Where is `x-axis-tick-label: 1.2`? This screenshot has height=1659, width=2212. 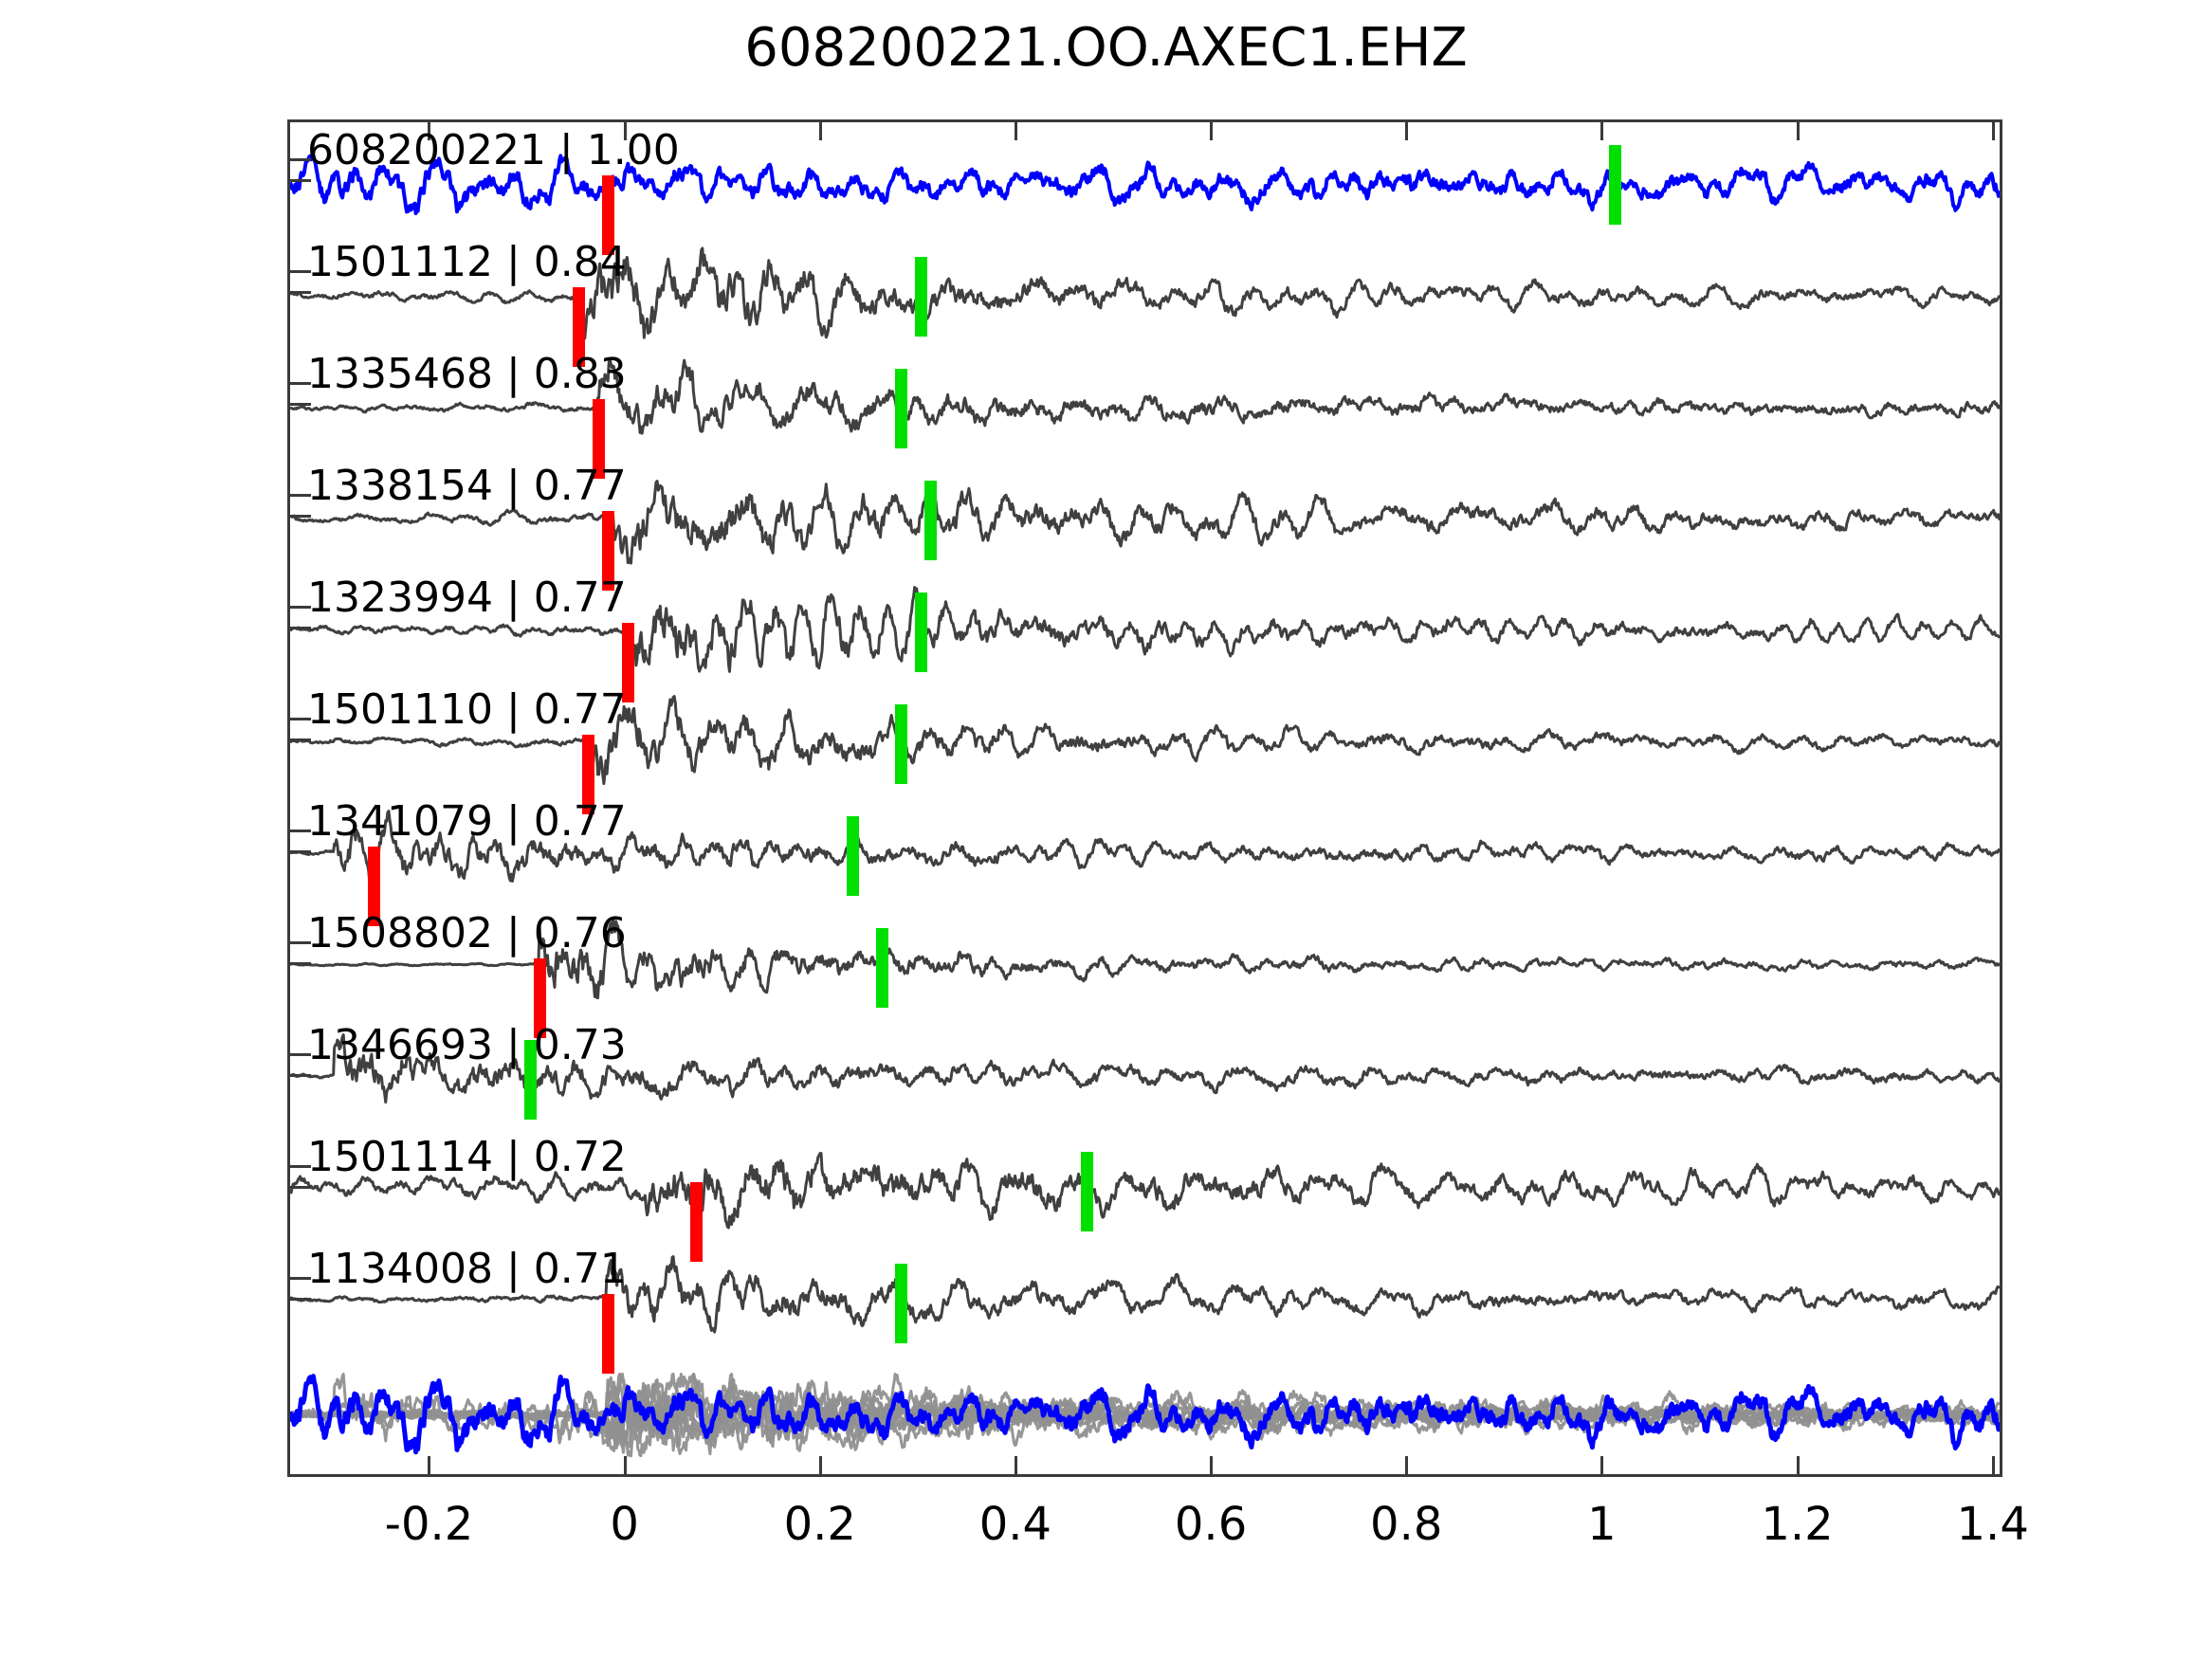 x-axis-tick-label: 1.2 is located at coordinates (1797, 1524).